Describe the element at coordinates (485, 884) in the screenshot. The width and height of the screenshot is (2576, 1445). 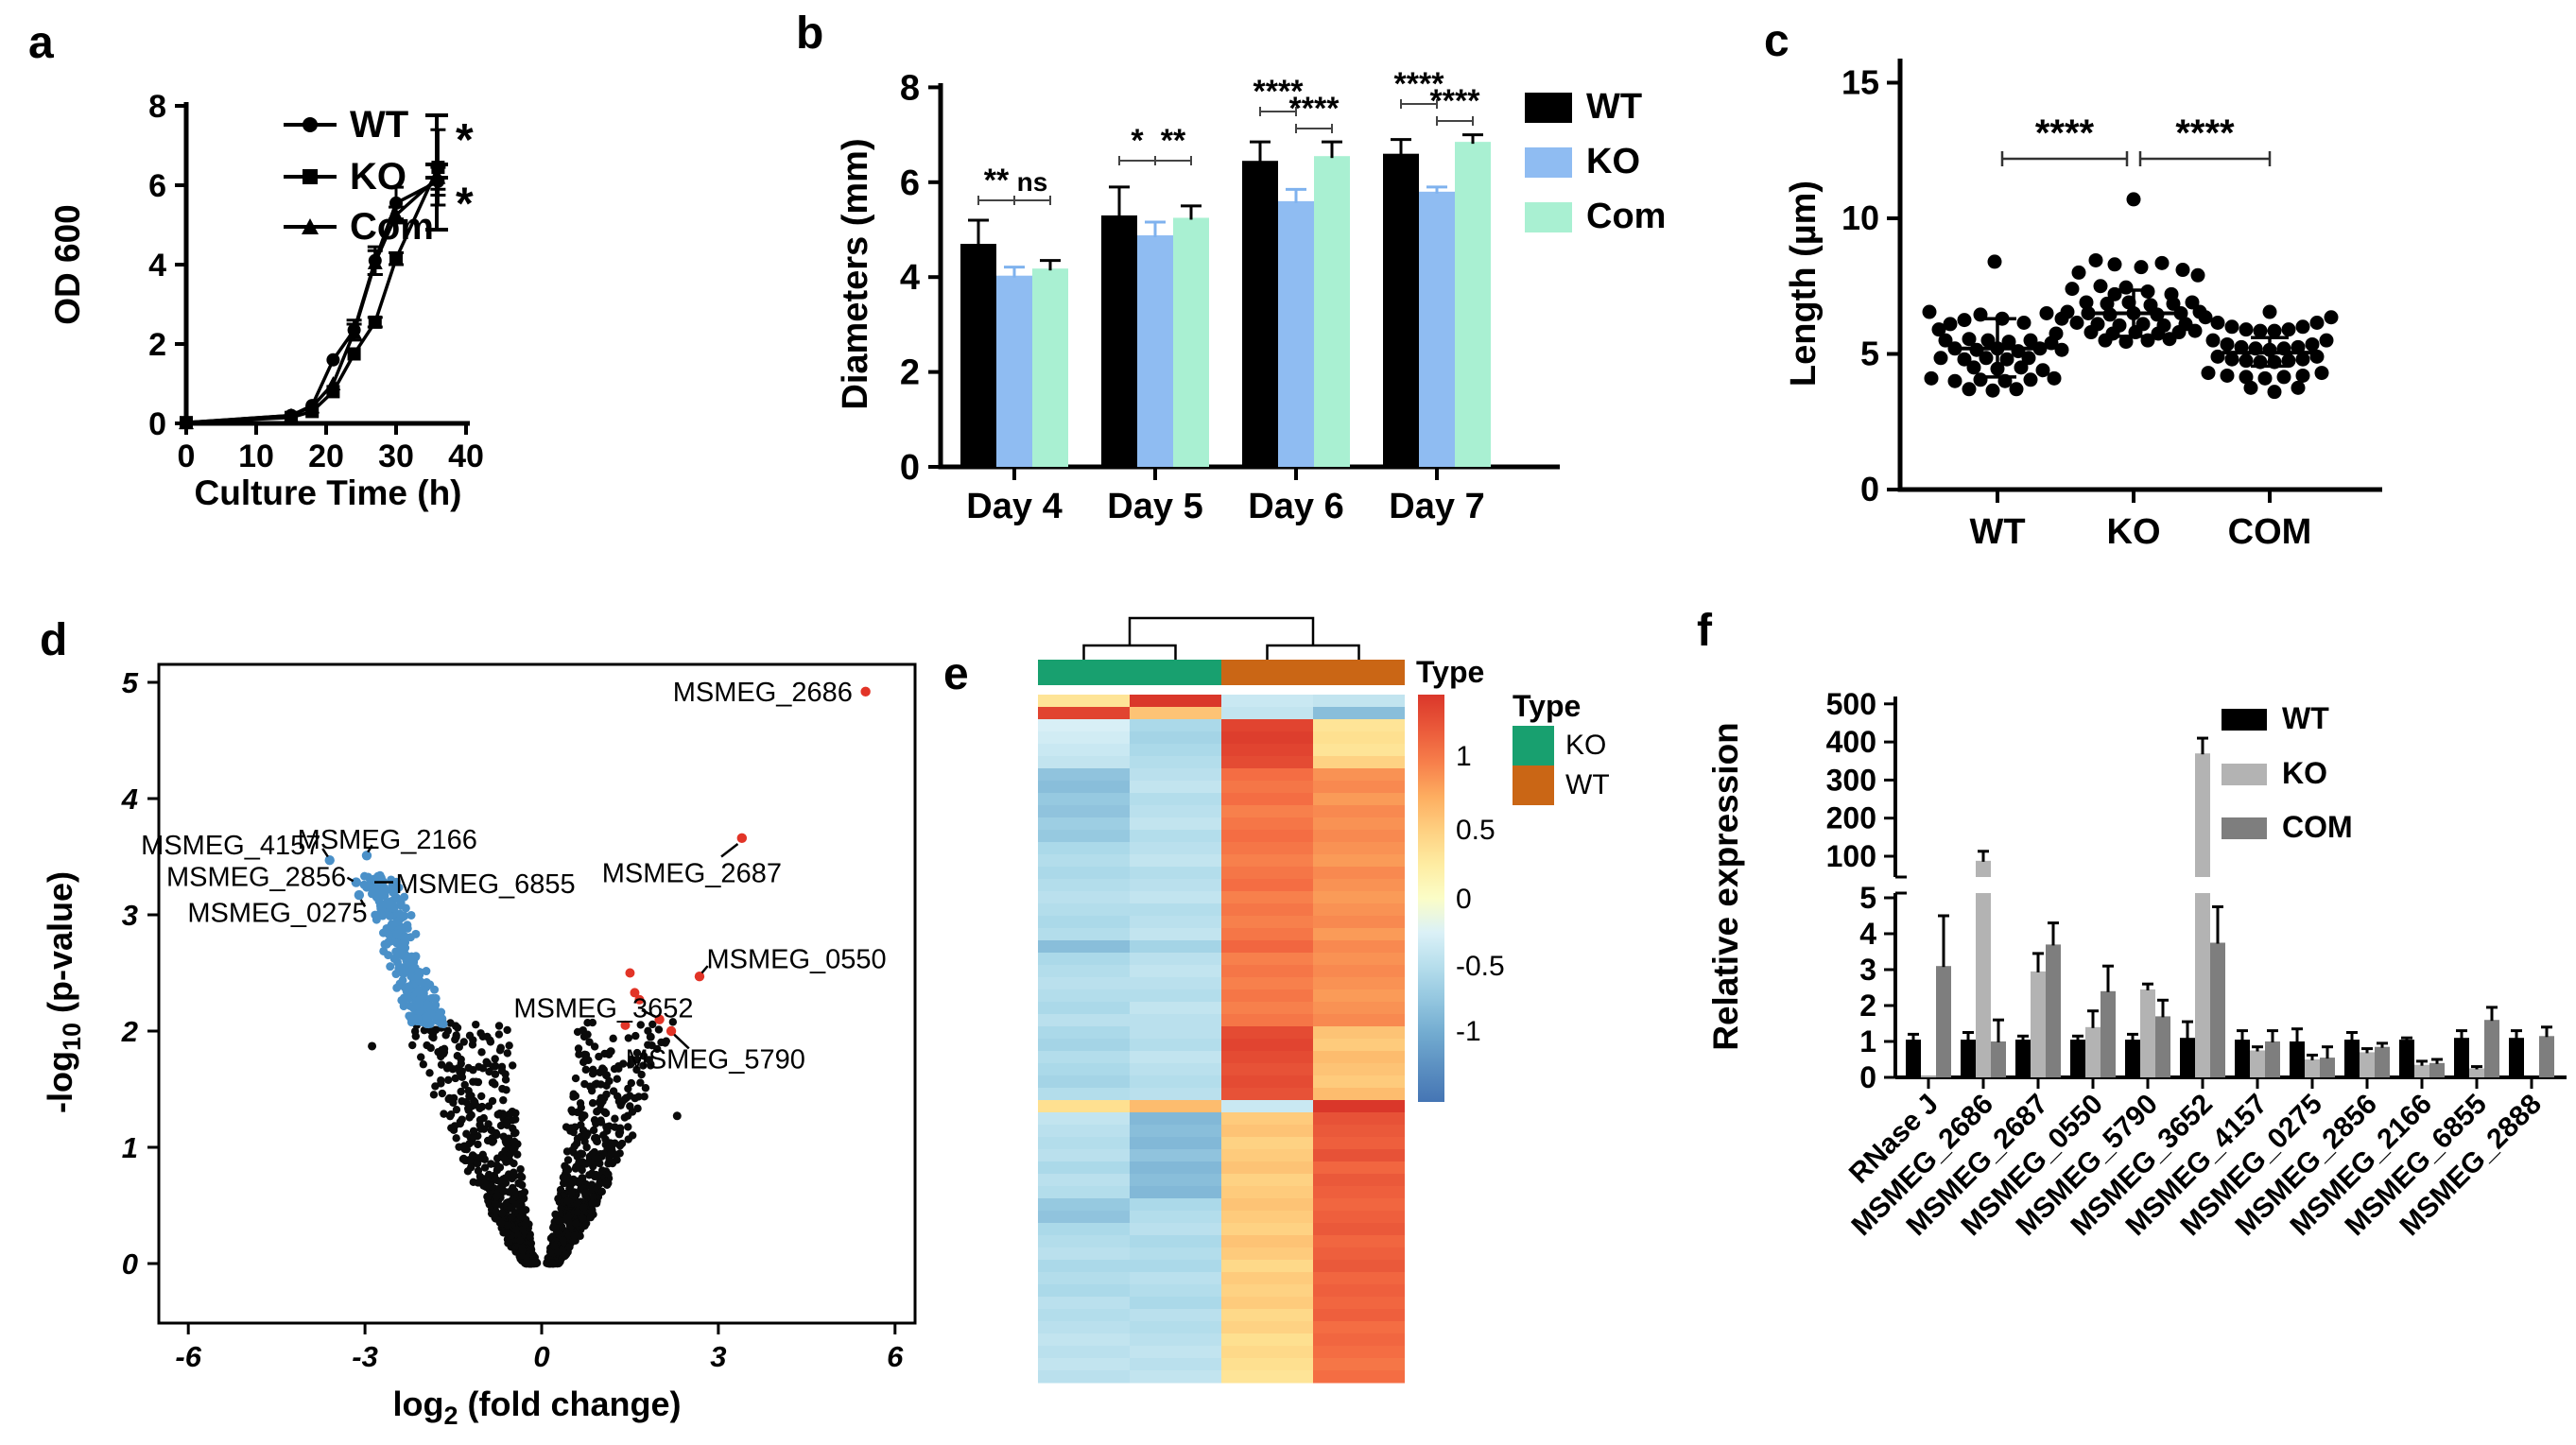
I see `svg-text: MSMEG_6855` at that location.